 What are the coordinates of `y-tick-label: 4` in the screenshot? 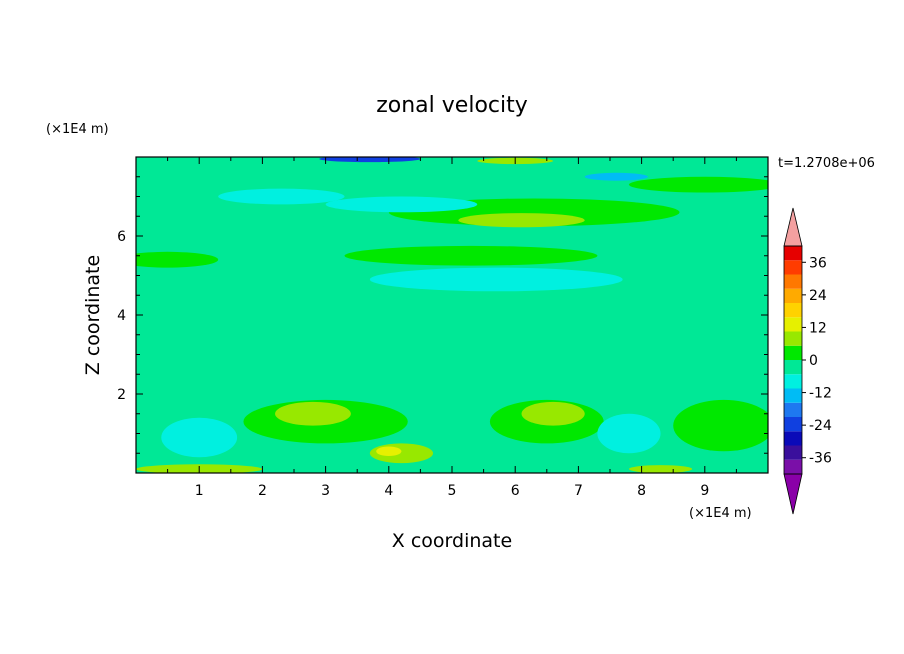 It's located at (121, 316).